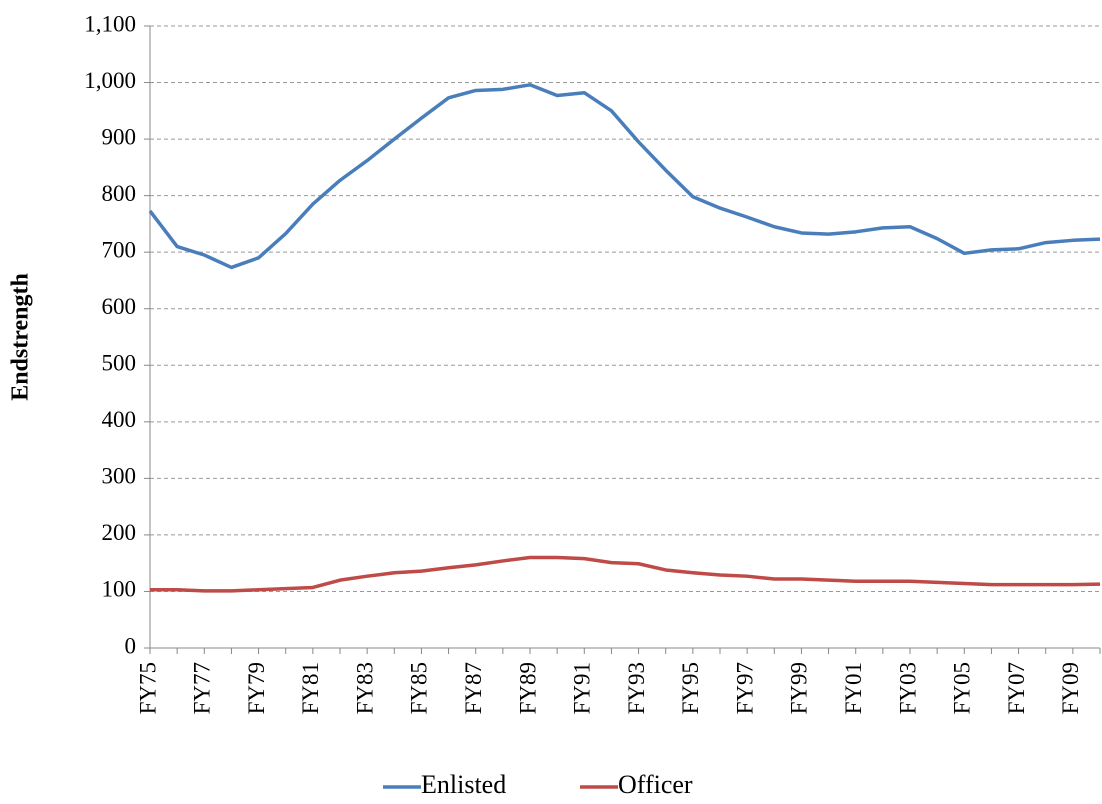  What do you see at coordinates (131, 645) in the screenshot?
I see `y-tick-label: 0` at bounding box center [131, 645].